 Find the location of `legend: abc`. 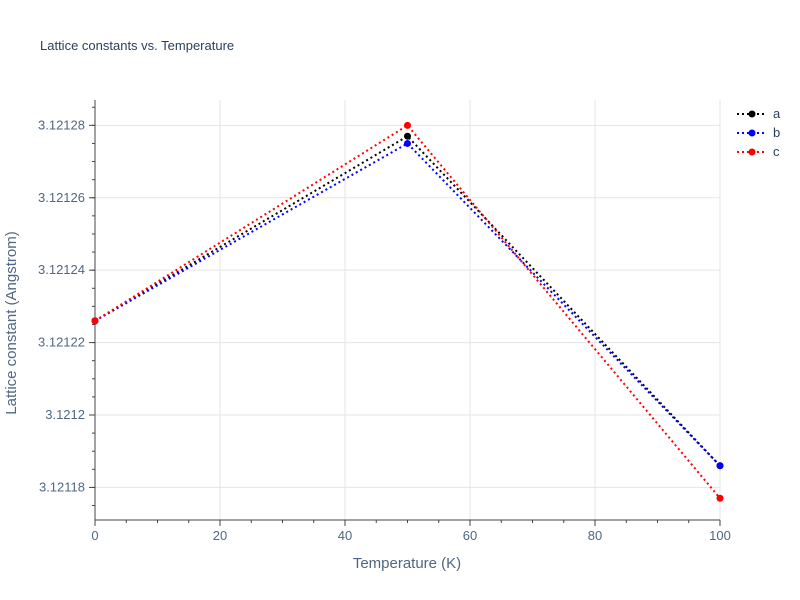

legend: abc is located at coordinates (759, 132).